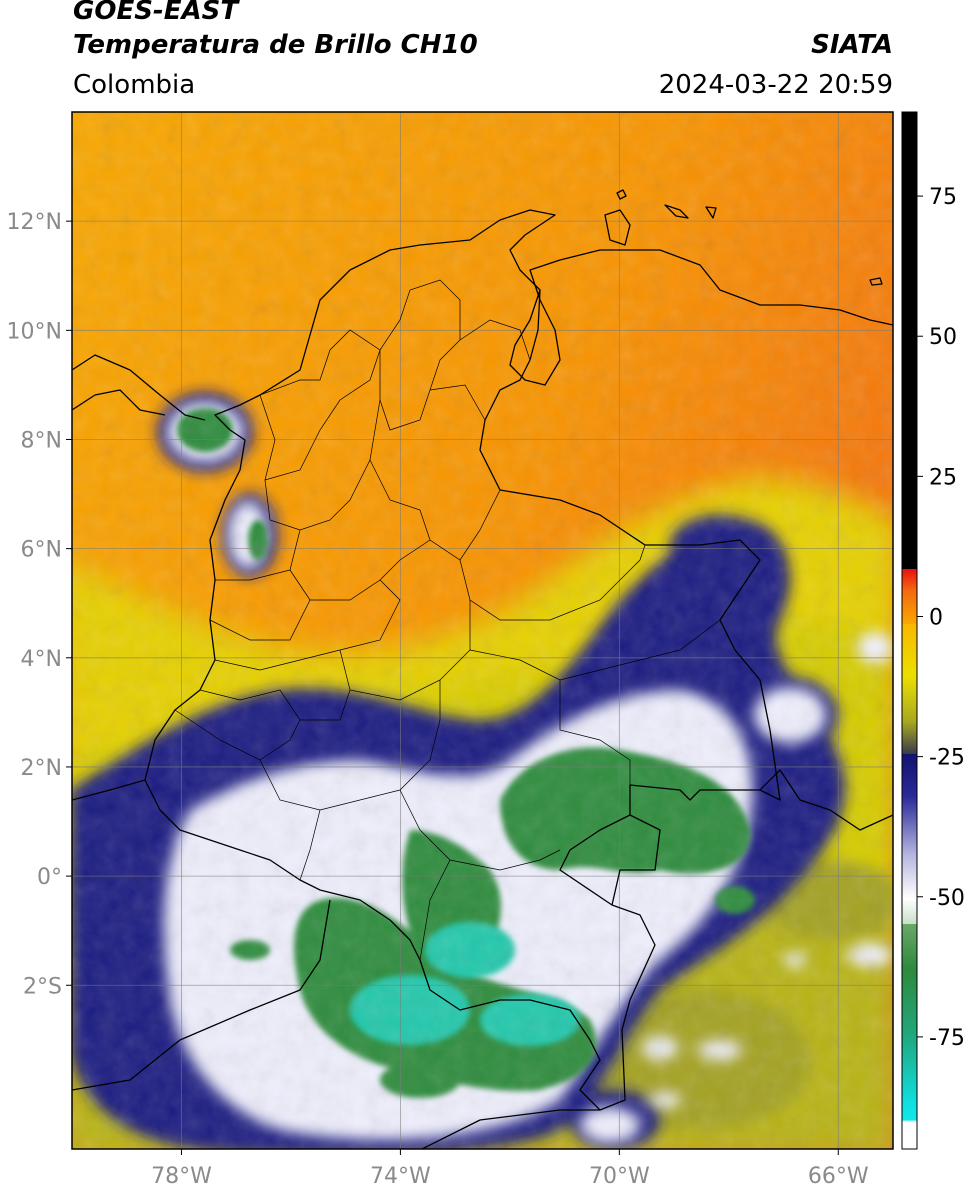  I want to click on colorbar-tick-label: -75, so click(947, 1038).